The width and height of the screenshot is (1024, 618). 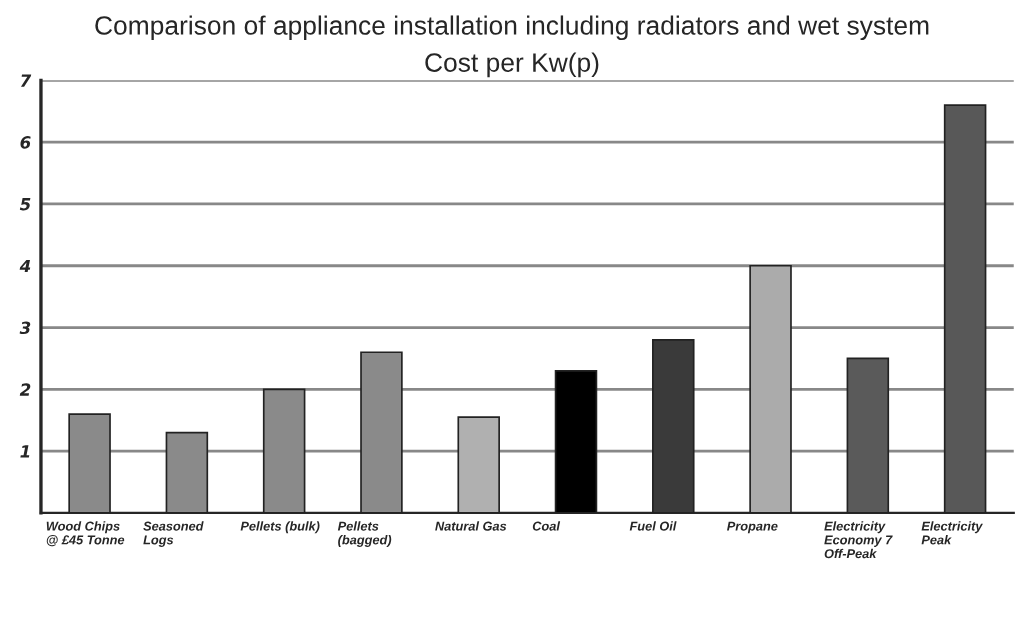 What do you see at coordinates (25, 328) in the screenshot?
I see `y-tick-label: 3` at bounding box center [25, 328].